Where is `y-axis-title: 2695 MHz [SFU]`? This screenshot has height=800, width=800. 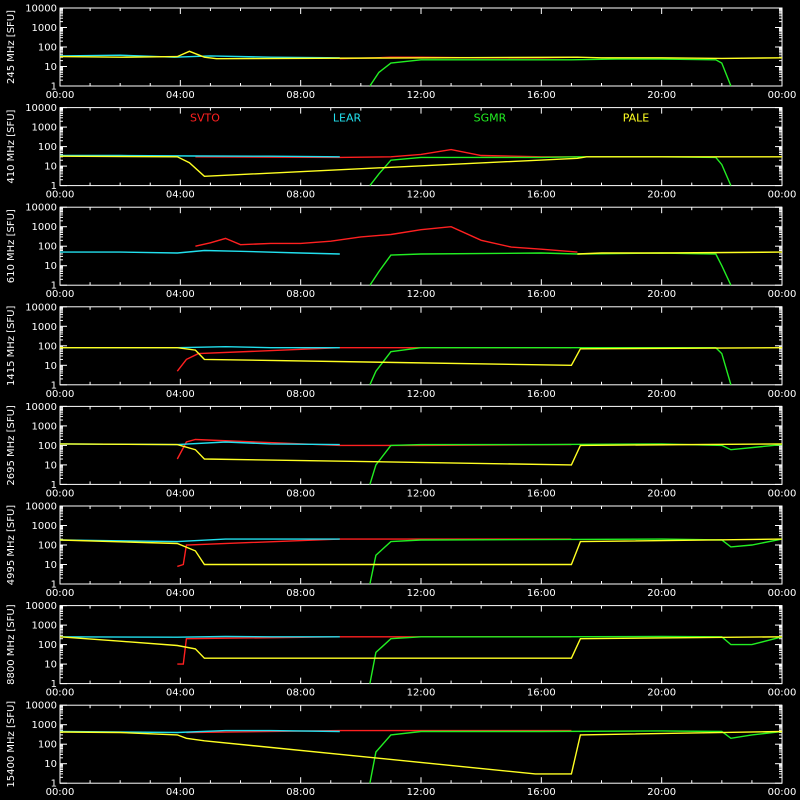 y-axis-title: 2695 MHz [SFU] is located at coordinates (11, 445).